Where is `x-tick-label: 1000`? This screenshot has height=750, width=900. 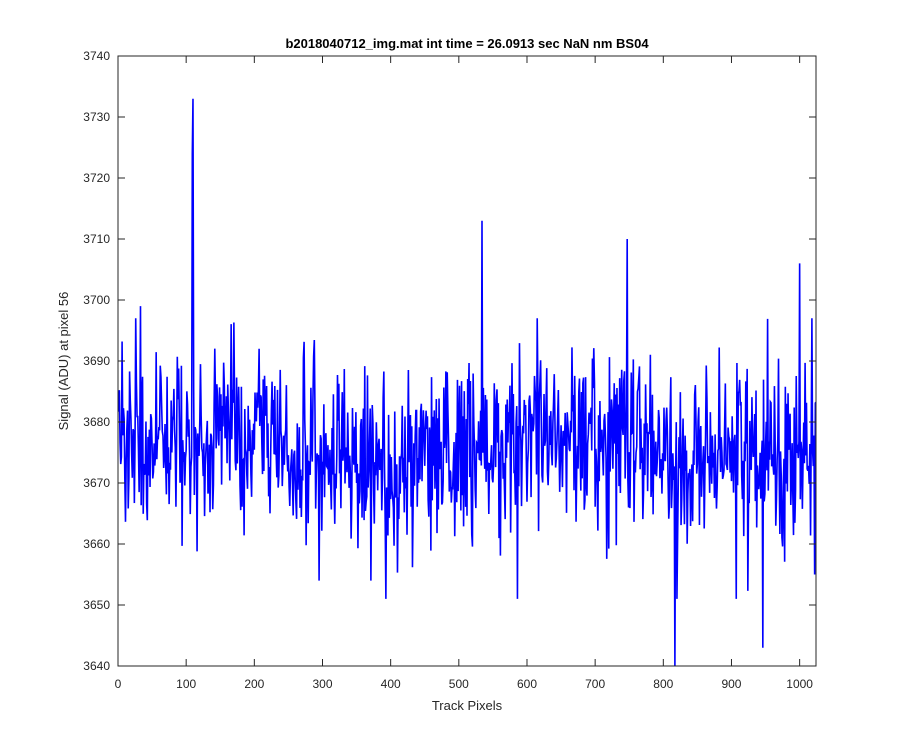
x-tick-label: 1000 is located at coordinates (799, 684).